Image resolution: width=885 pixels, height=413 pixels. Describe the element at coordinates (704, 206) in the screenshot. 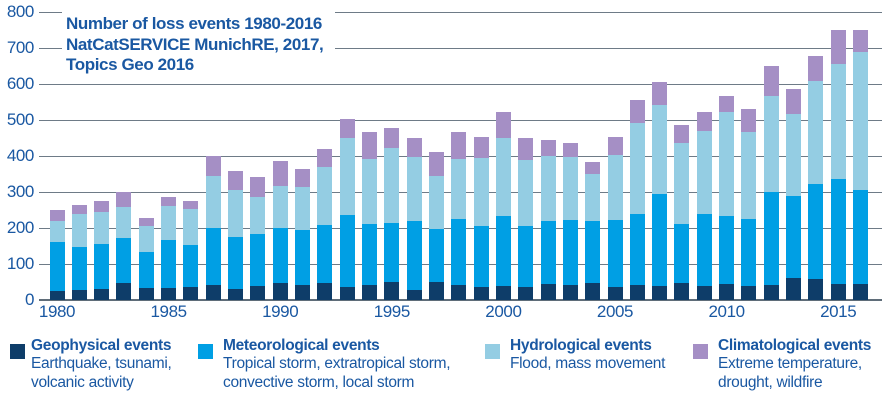

I see `bar-2009` at that location.